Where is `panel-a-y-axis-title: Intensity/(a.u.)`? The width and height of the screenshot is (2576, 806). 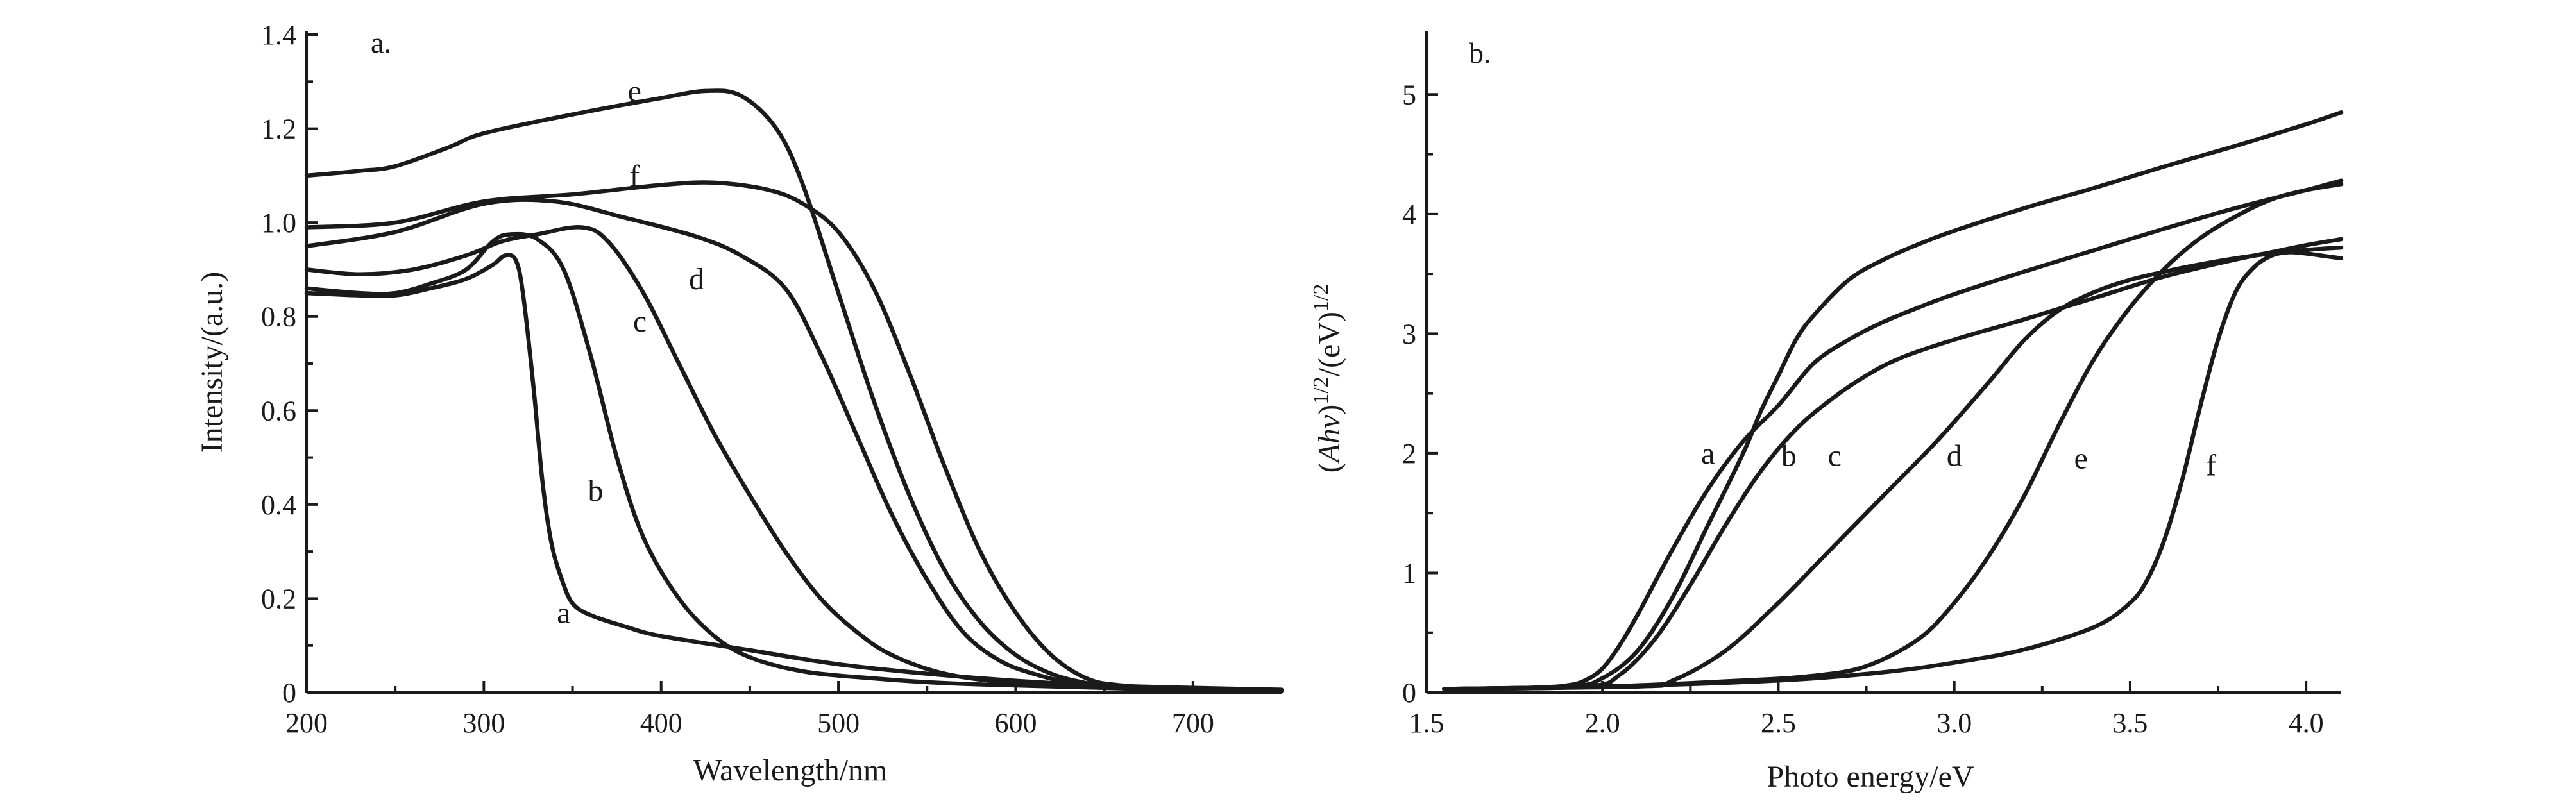 panel-a-y-axis-title: Intensity/(a.u.) is located at coordinates (212, 362).